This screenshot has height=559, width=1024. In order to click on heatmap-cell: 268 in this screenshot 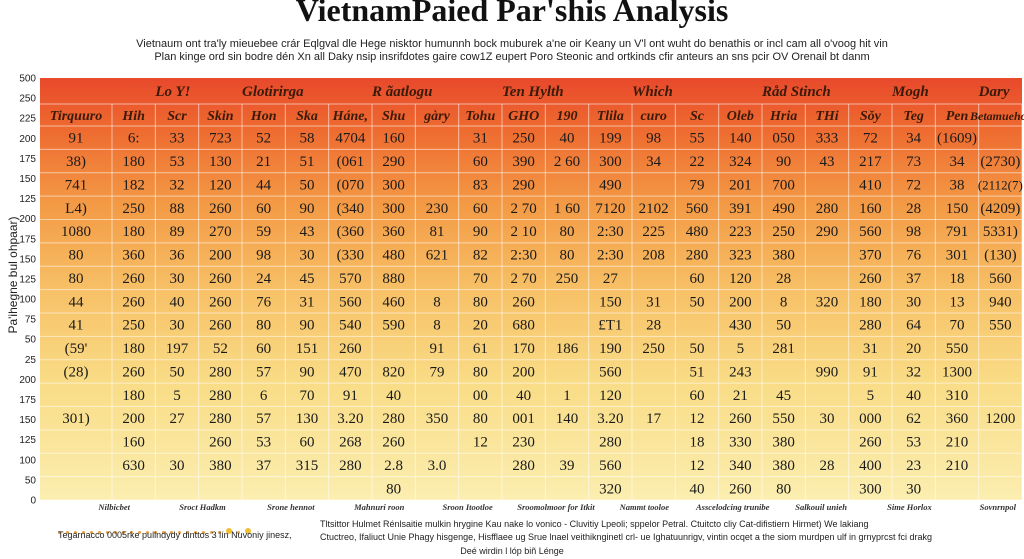, I will do `click(350, 443)`.